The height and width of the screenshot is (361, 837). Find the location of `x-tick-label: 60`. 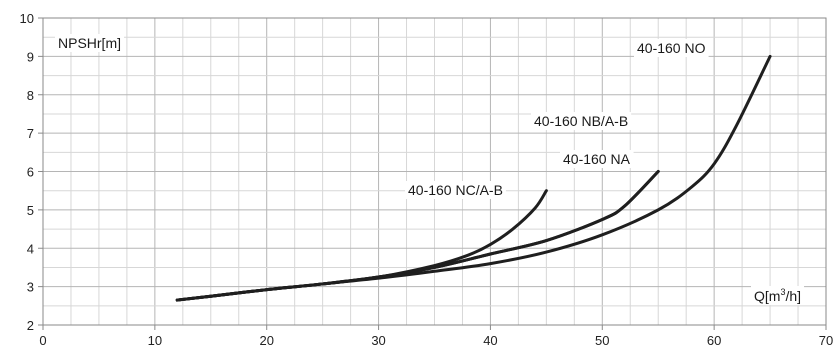

x-tick-label: 60 is located at coordinates (714, 340).